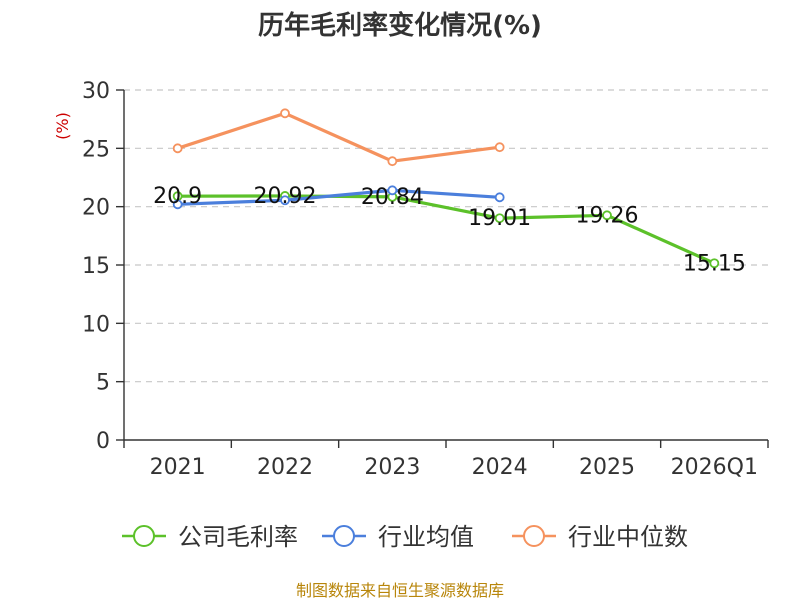 This screenshot has height=600, width=800. I want to click on y-tick-label: 10, so click(96, 324).